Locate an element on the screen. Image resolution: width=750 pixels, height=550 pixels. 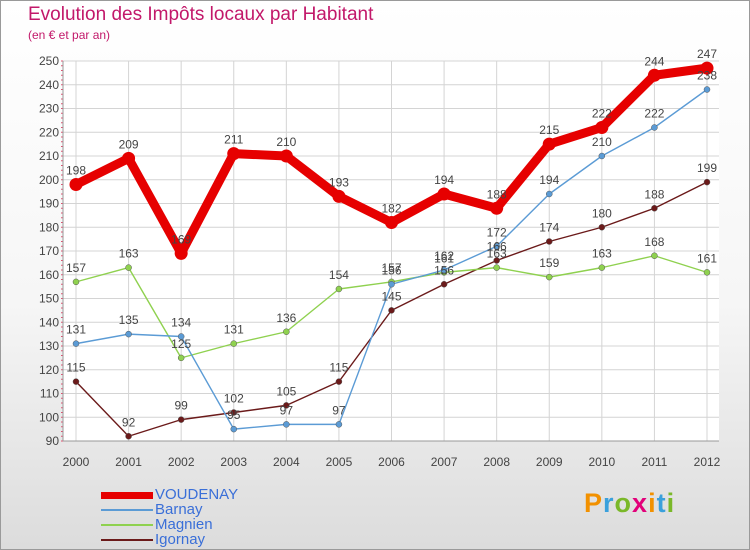
y-tick-label: 140 is located at coordinates (49, 322).